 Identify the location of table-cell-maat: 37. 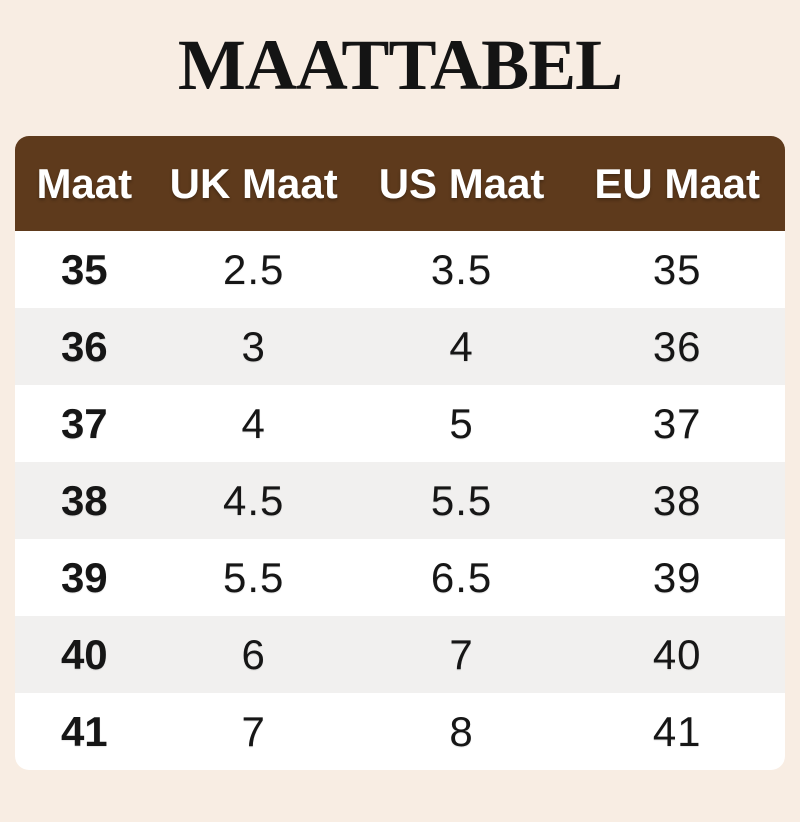
(84, 423).